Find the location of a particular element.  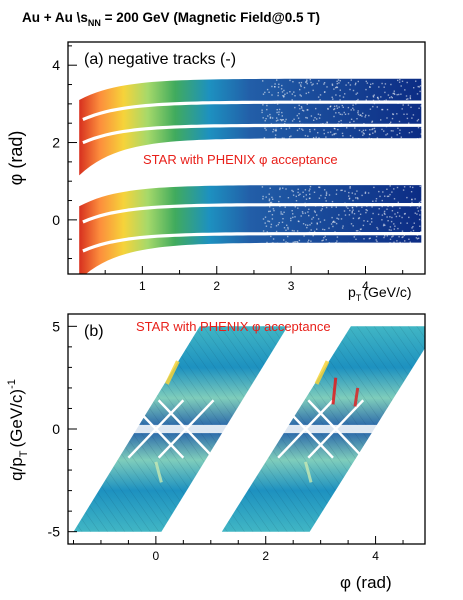

panel-b-ytick-label: -5 is located at coordinates (54, 532).